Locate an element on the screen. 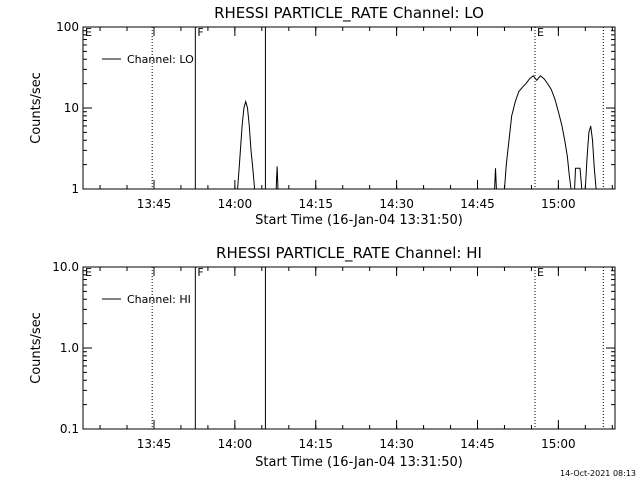 Image resolution: width=640 pixels, height=480 pixels. y-tick-label: 1.0 is located at coordinates (69, 348).